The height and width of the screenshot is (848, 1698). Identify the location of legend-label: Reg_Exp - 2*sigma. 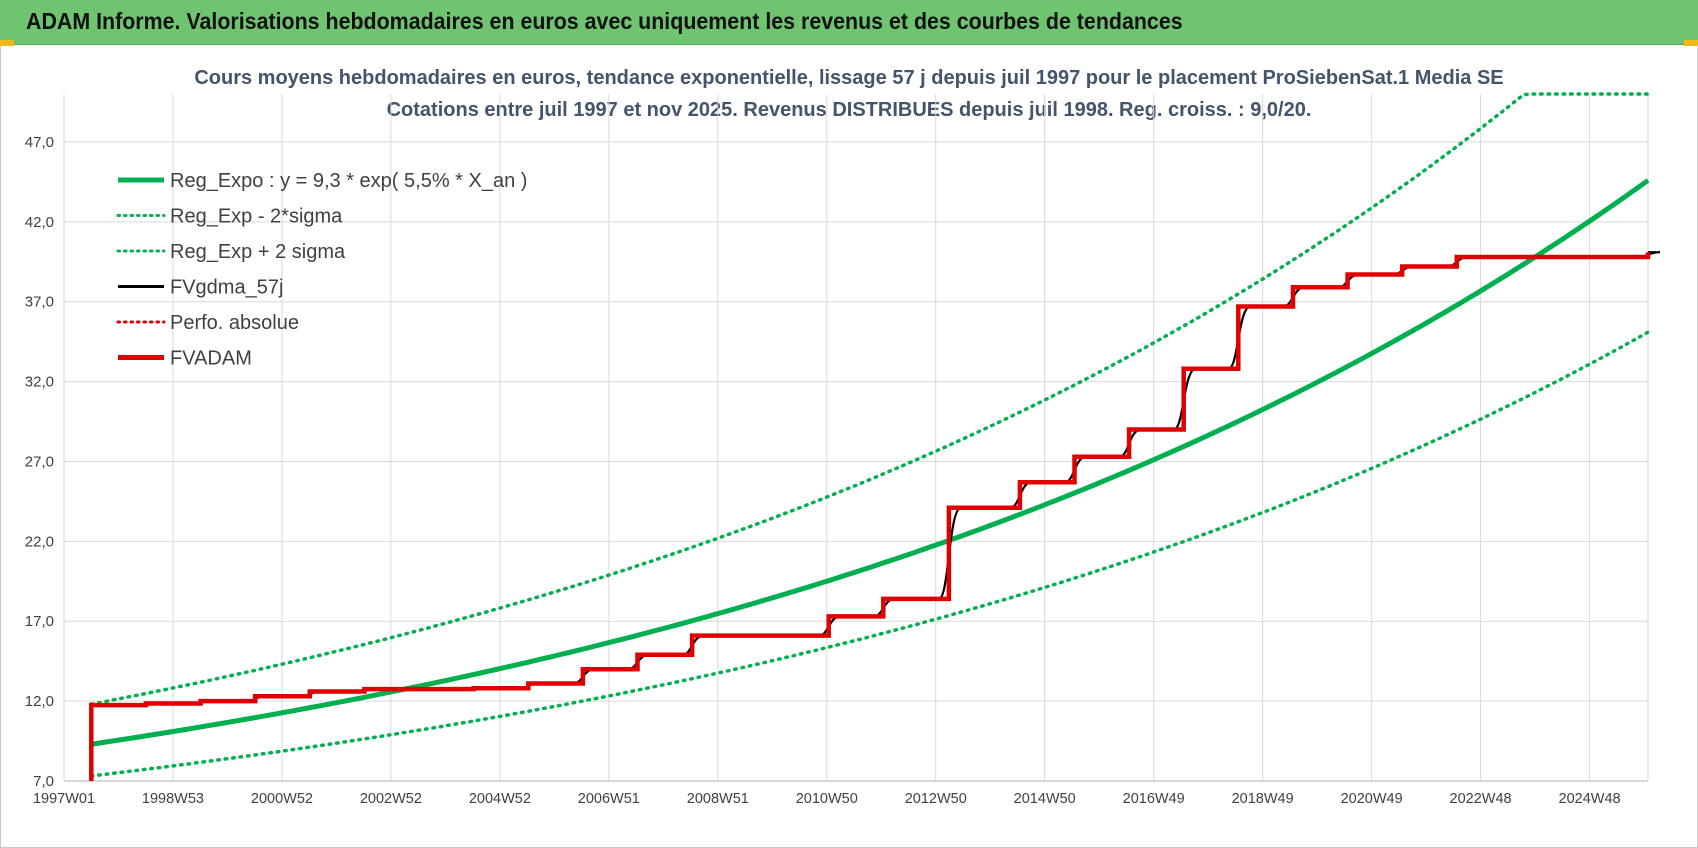
(256, 217).